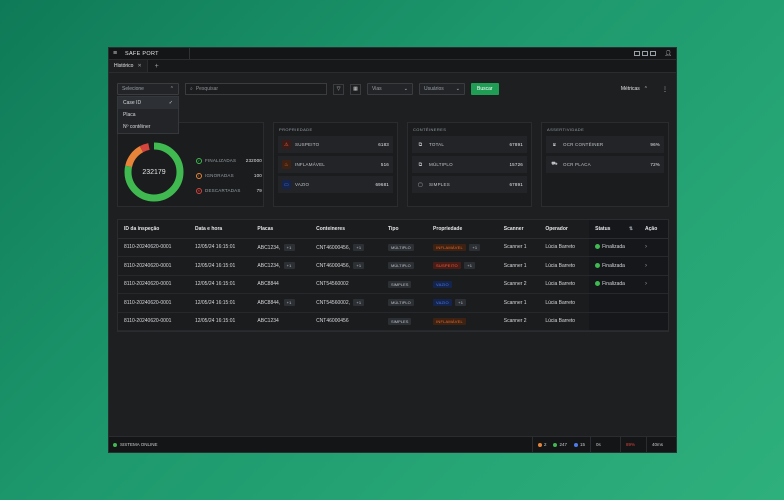 The height and width of the screenshot is (500, 784). Describe the element at coordinates (518, 229) in the screenshot. I see `header-scanner: Scanner` at that location.